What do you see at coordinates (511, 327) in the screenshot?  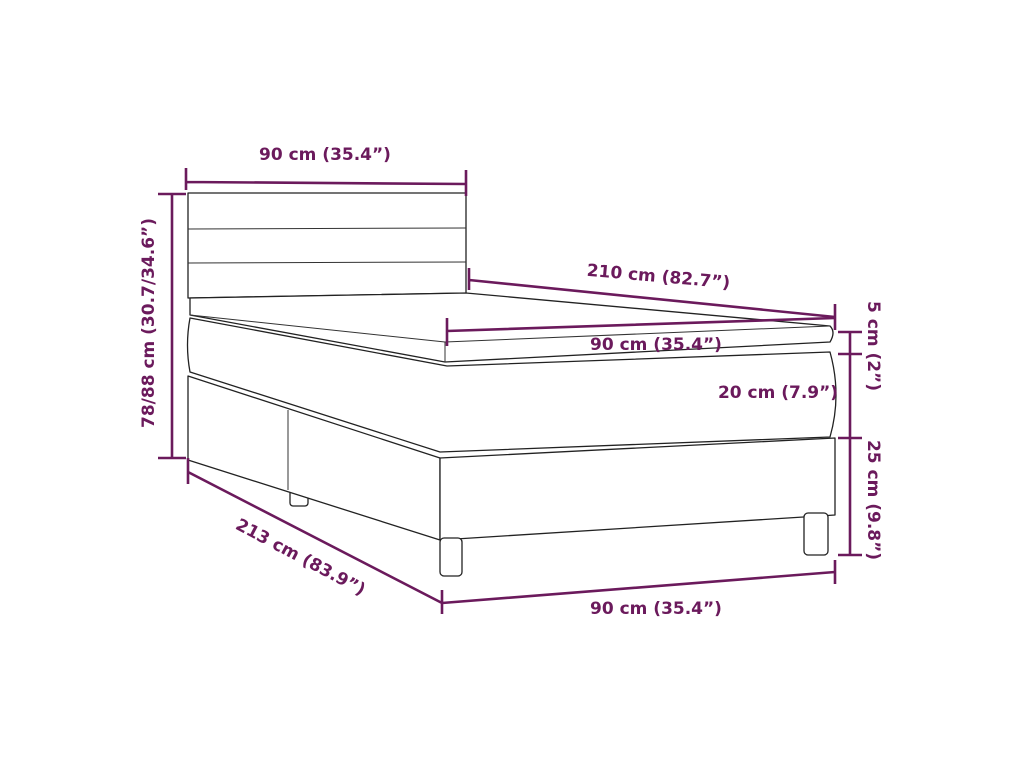 I see `mattress-topper` at bounding box center [511, 327].